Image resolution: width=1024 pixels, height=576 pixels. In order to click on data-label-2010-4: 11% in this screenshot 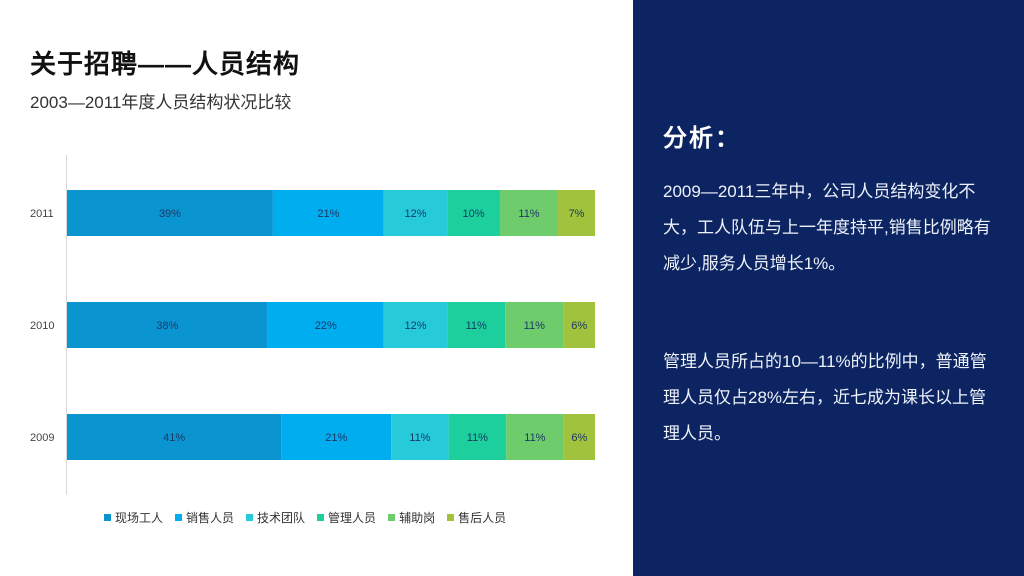, I will do `click(476, 326)`.